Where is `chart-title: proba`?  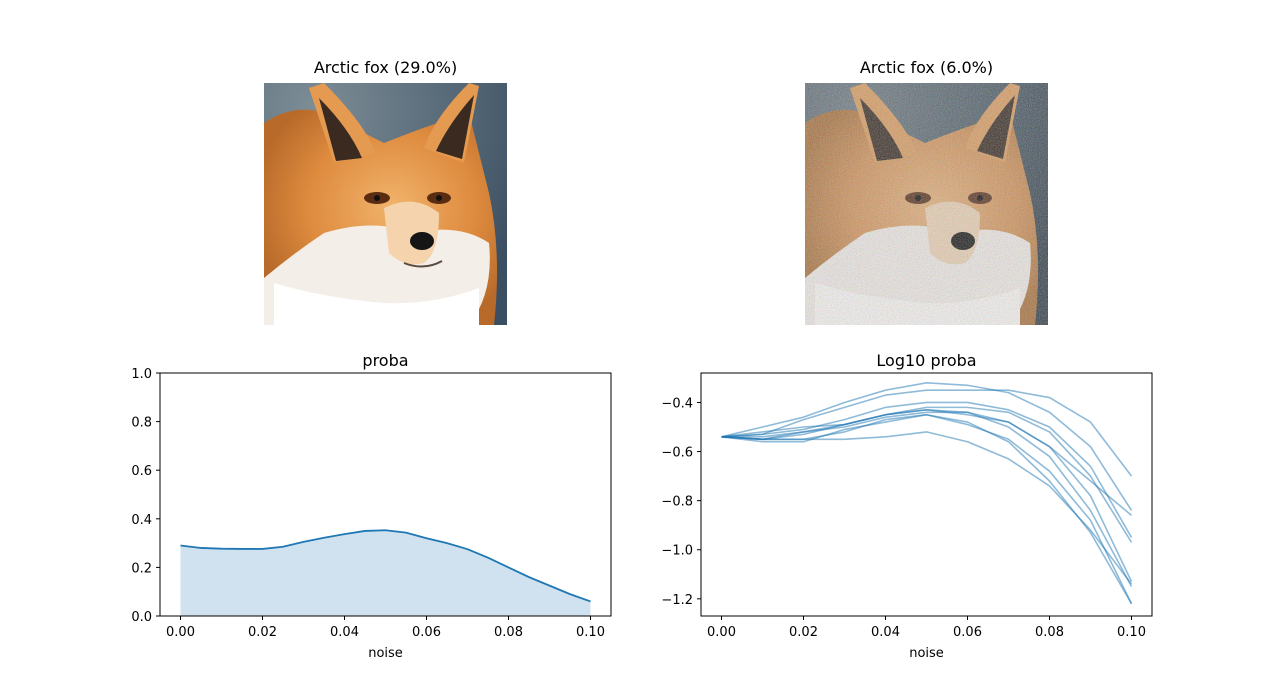 chart-title: proba is located at coordinates (385, 360).